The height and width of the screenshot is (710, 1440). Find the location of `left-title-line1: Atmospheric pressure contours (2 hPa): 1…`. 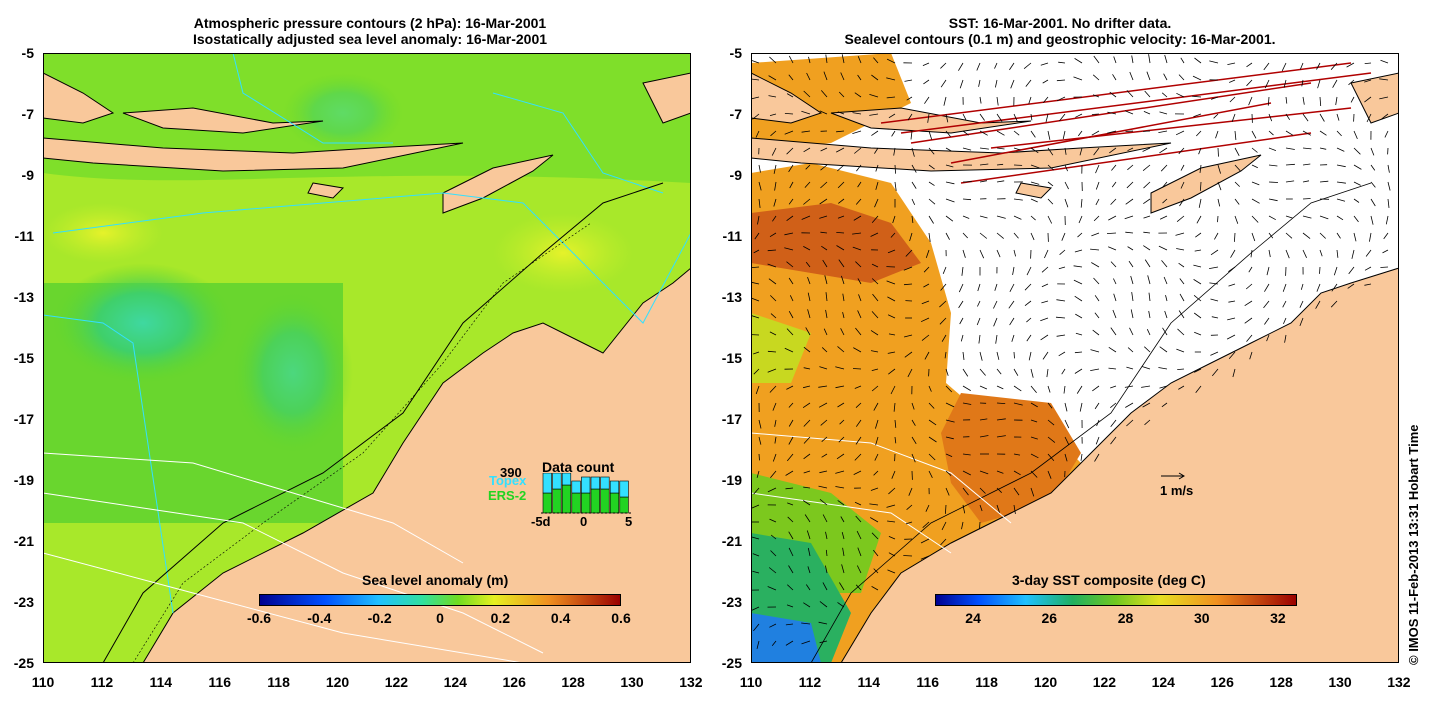

left-title-line1: Atmospheric pressure contours (2 hPa): 1… is located at coordinates (370, 23).